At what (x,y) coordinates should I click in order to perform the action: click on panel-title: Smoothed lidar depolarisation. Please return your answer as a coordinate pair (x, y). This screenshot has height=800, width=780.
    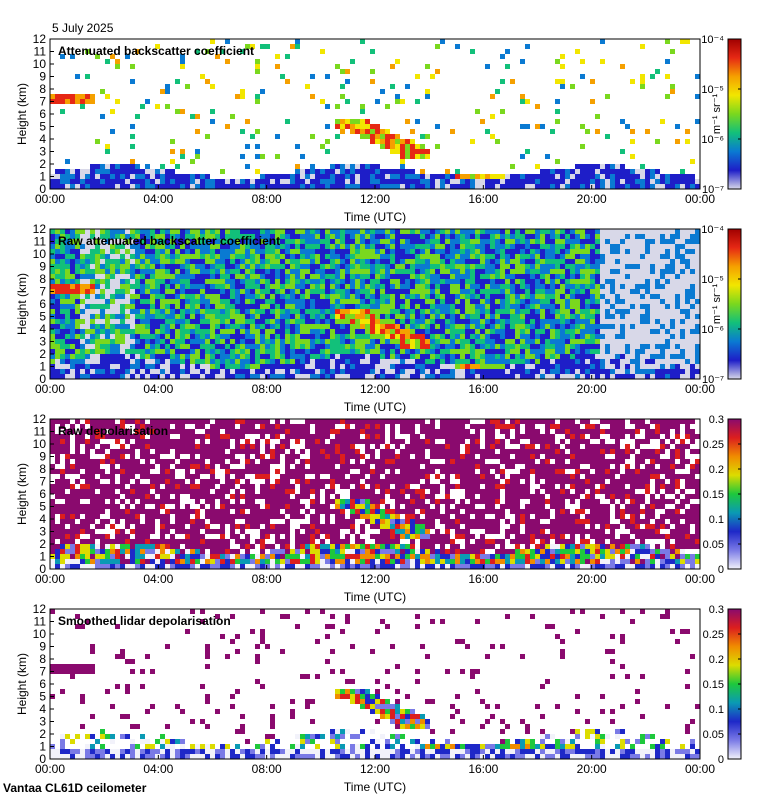
    Looking at the image, I should click on (144, 621).